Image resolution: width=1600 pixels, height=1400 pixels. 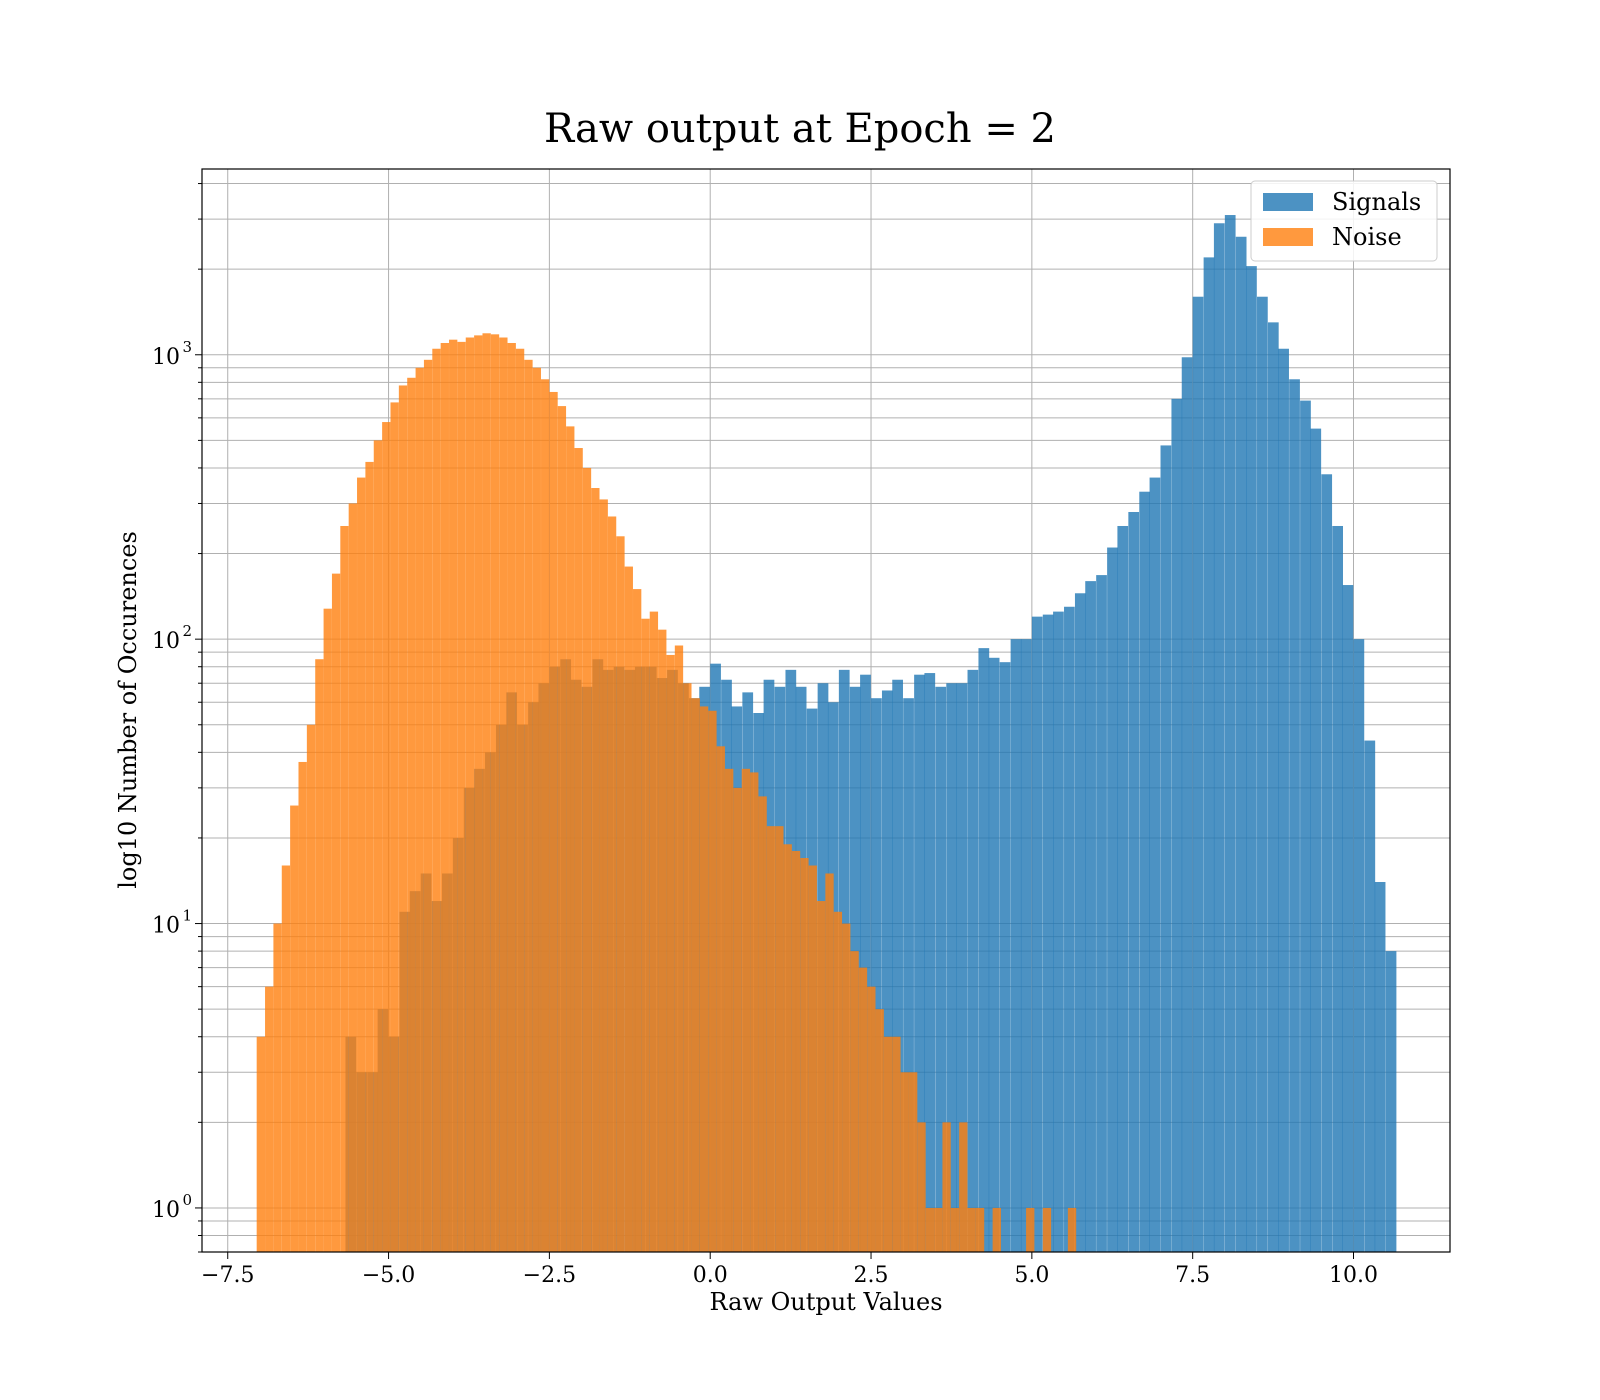 What do you see at coordinates (227, 1275) in the screenshot?
I see `x-tick-label: −7.5` at bounding box center [227, 1275].